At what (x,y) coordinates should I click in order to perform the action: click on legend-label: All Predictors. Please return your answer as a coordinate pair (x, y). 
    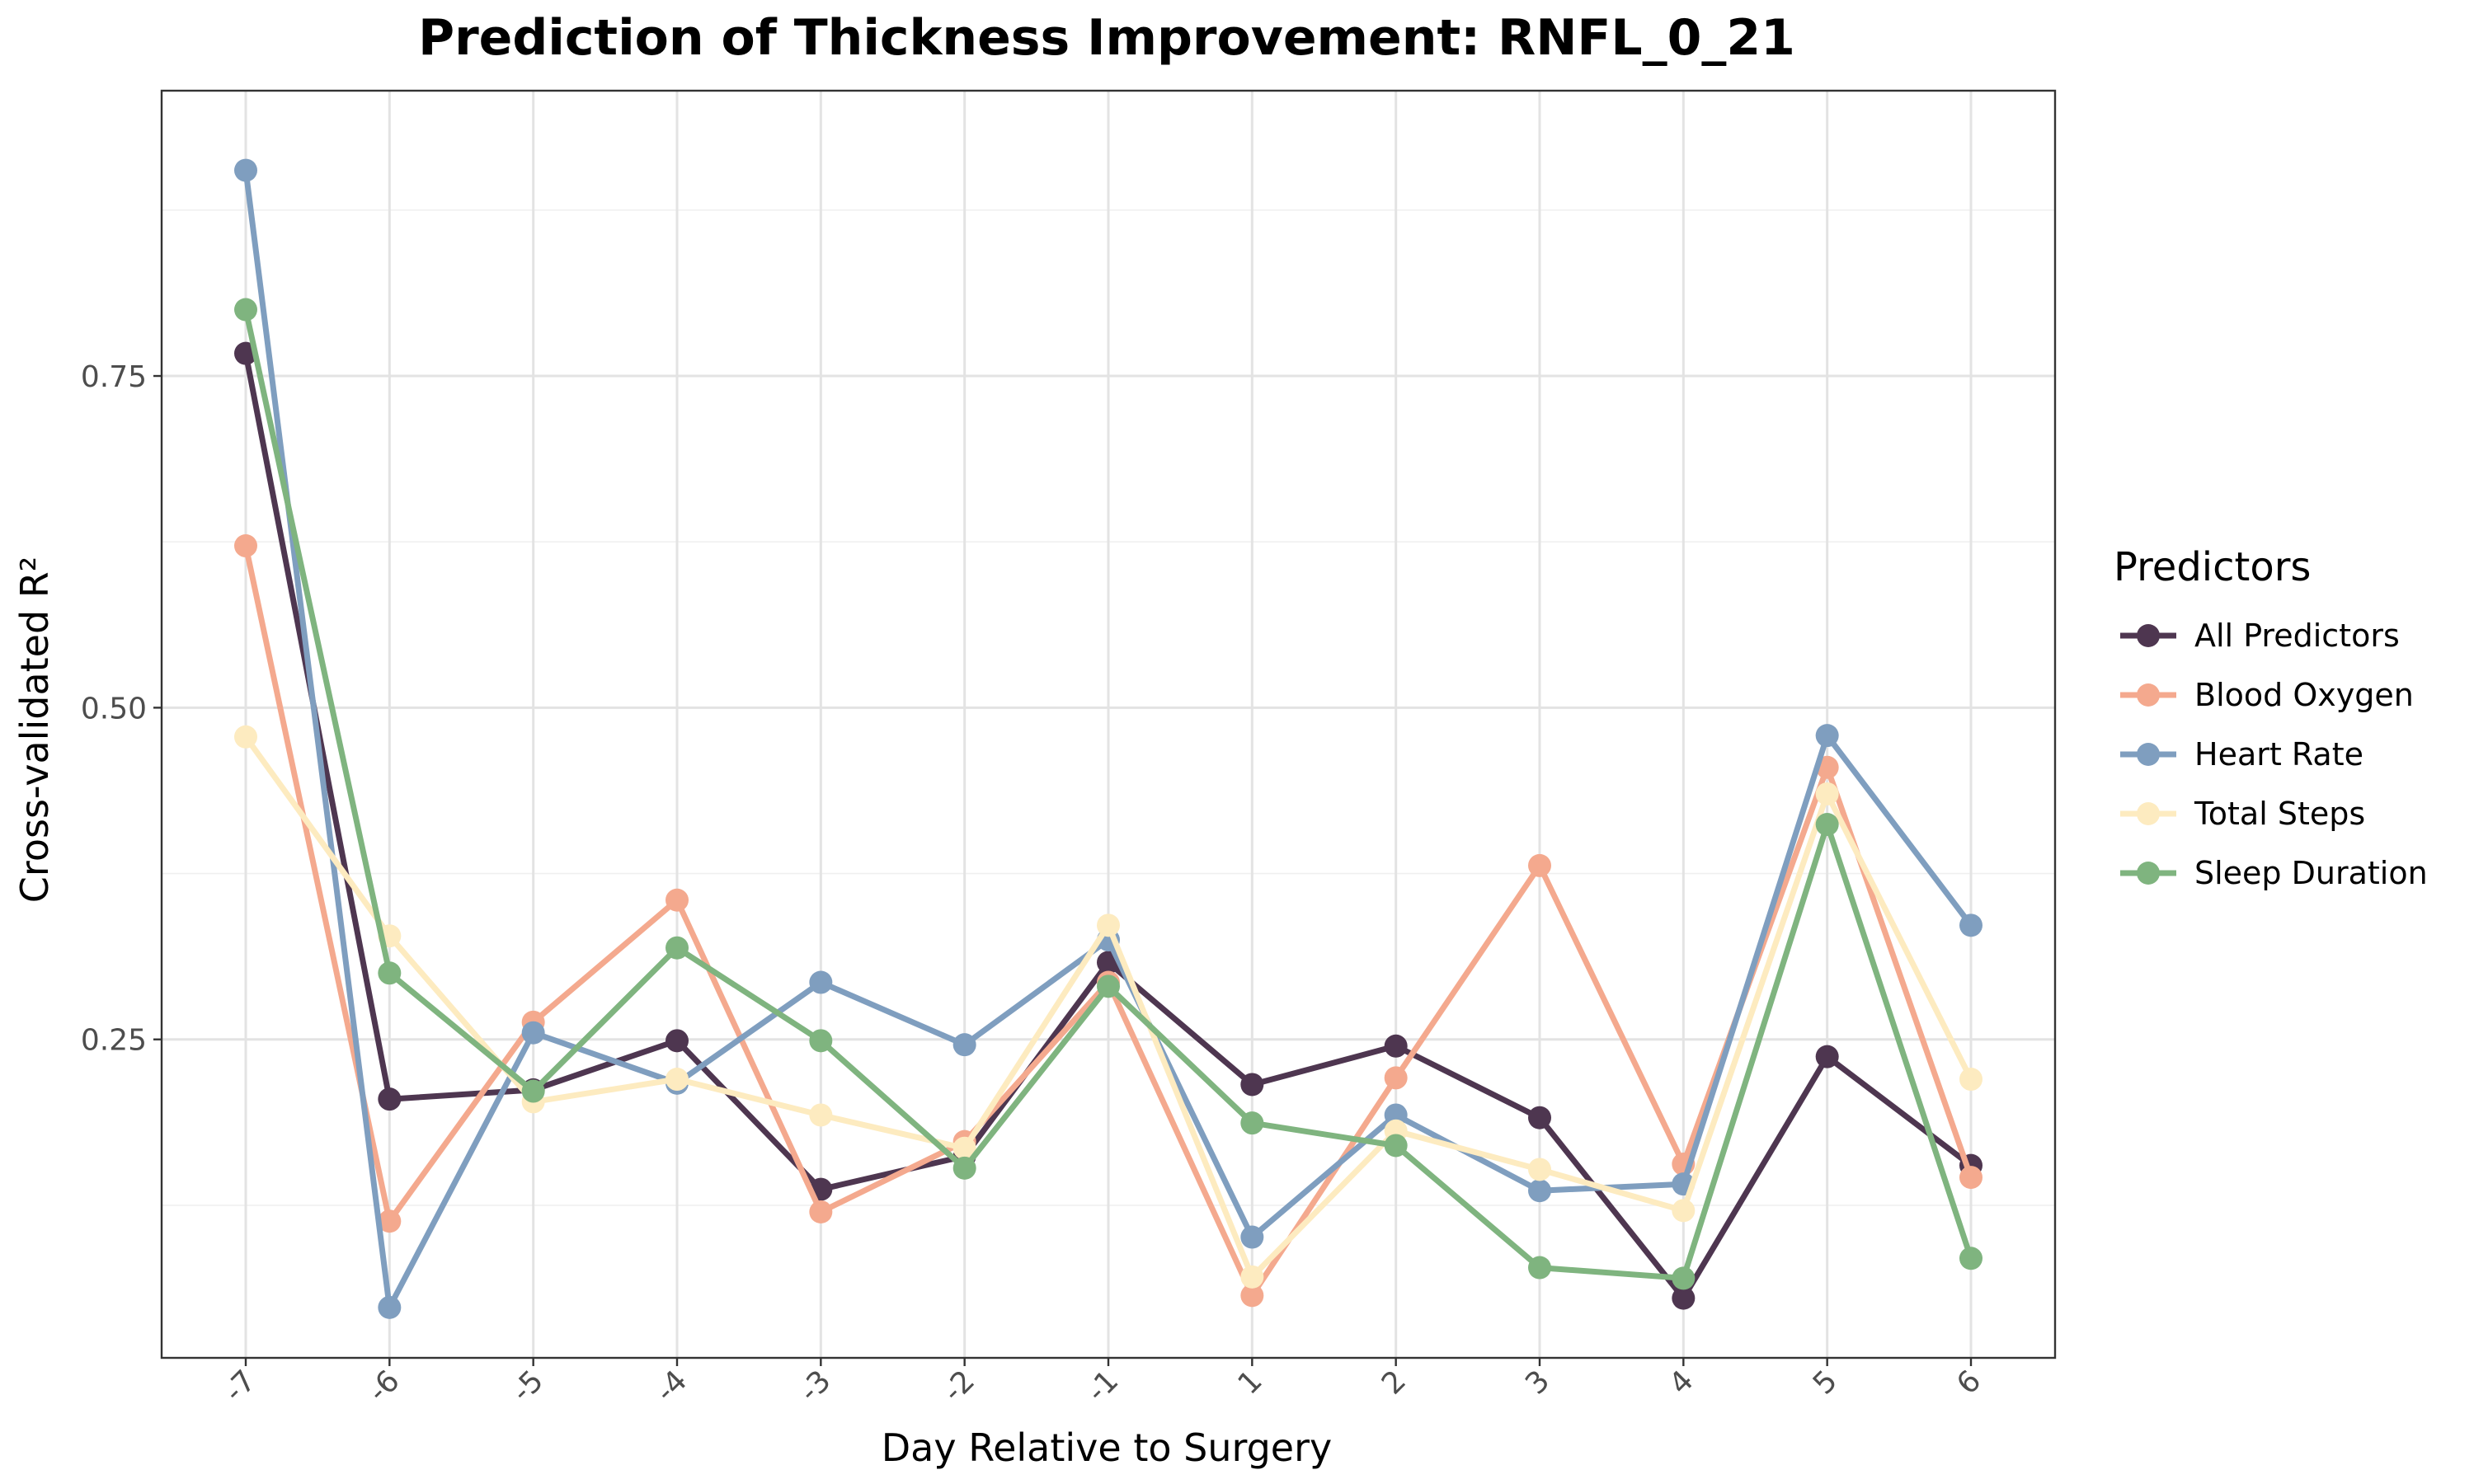
    Looking at the image, I should click on (2297, 636).